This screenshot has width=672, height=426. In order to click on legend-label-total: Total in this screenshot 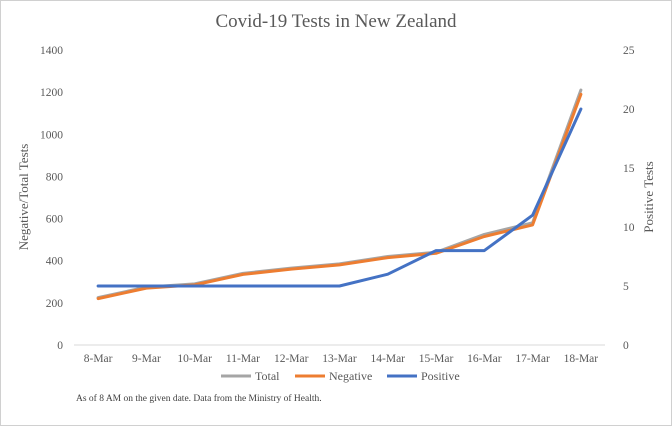, I will do `click(267, 376)`.